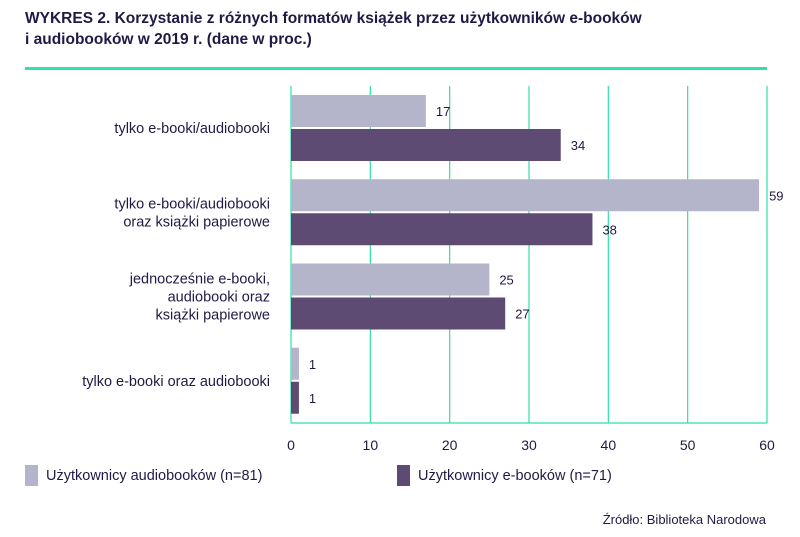  What do you see at coordinates (291, 445) in the screenshot?
I see `x-tick-label-0: 0` at bounding box center [291, 445].